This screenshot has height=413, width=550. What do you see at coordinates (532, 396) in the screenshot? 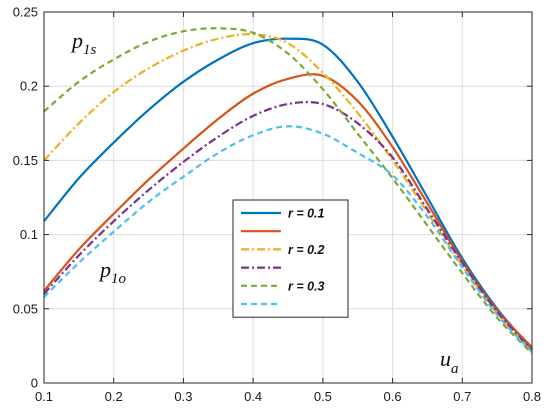
I see `x-tick-label: 0.8` at bounding box center [532, 396].